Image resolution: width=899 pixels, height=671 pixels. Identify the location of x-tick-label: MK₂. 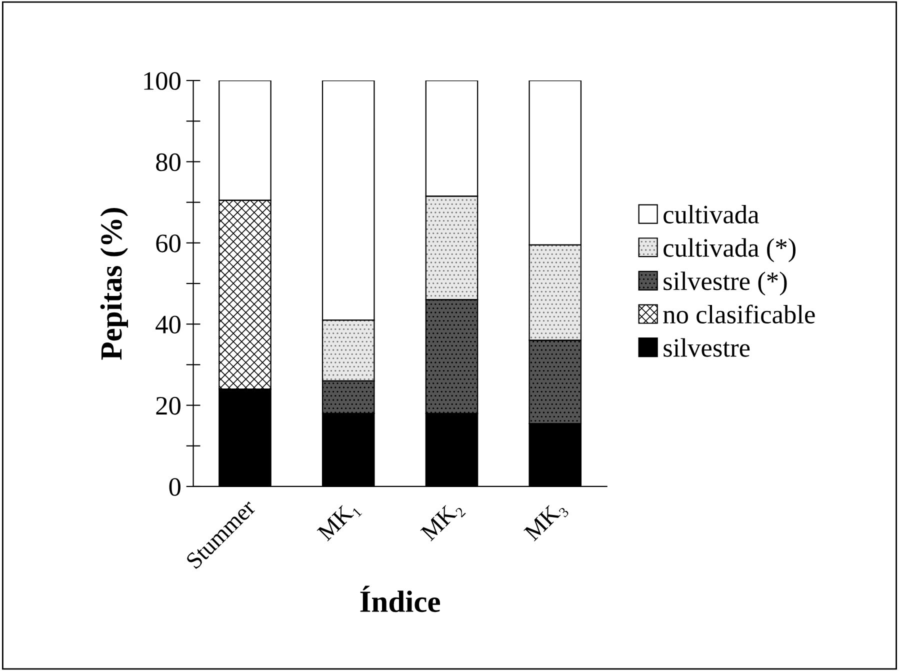
(443, 522).